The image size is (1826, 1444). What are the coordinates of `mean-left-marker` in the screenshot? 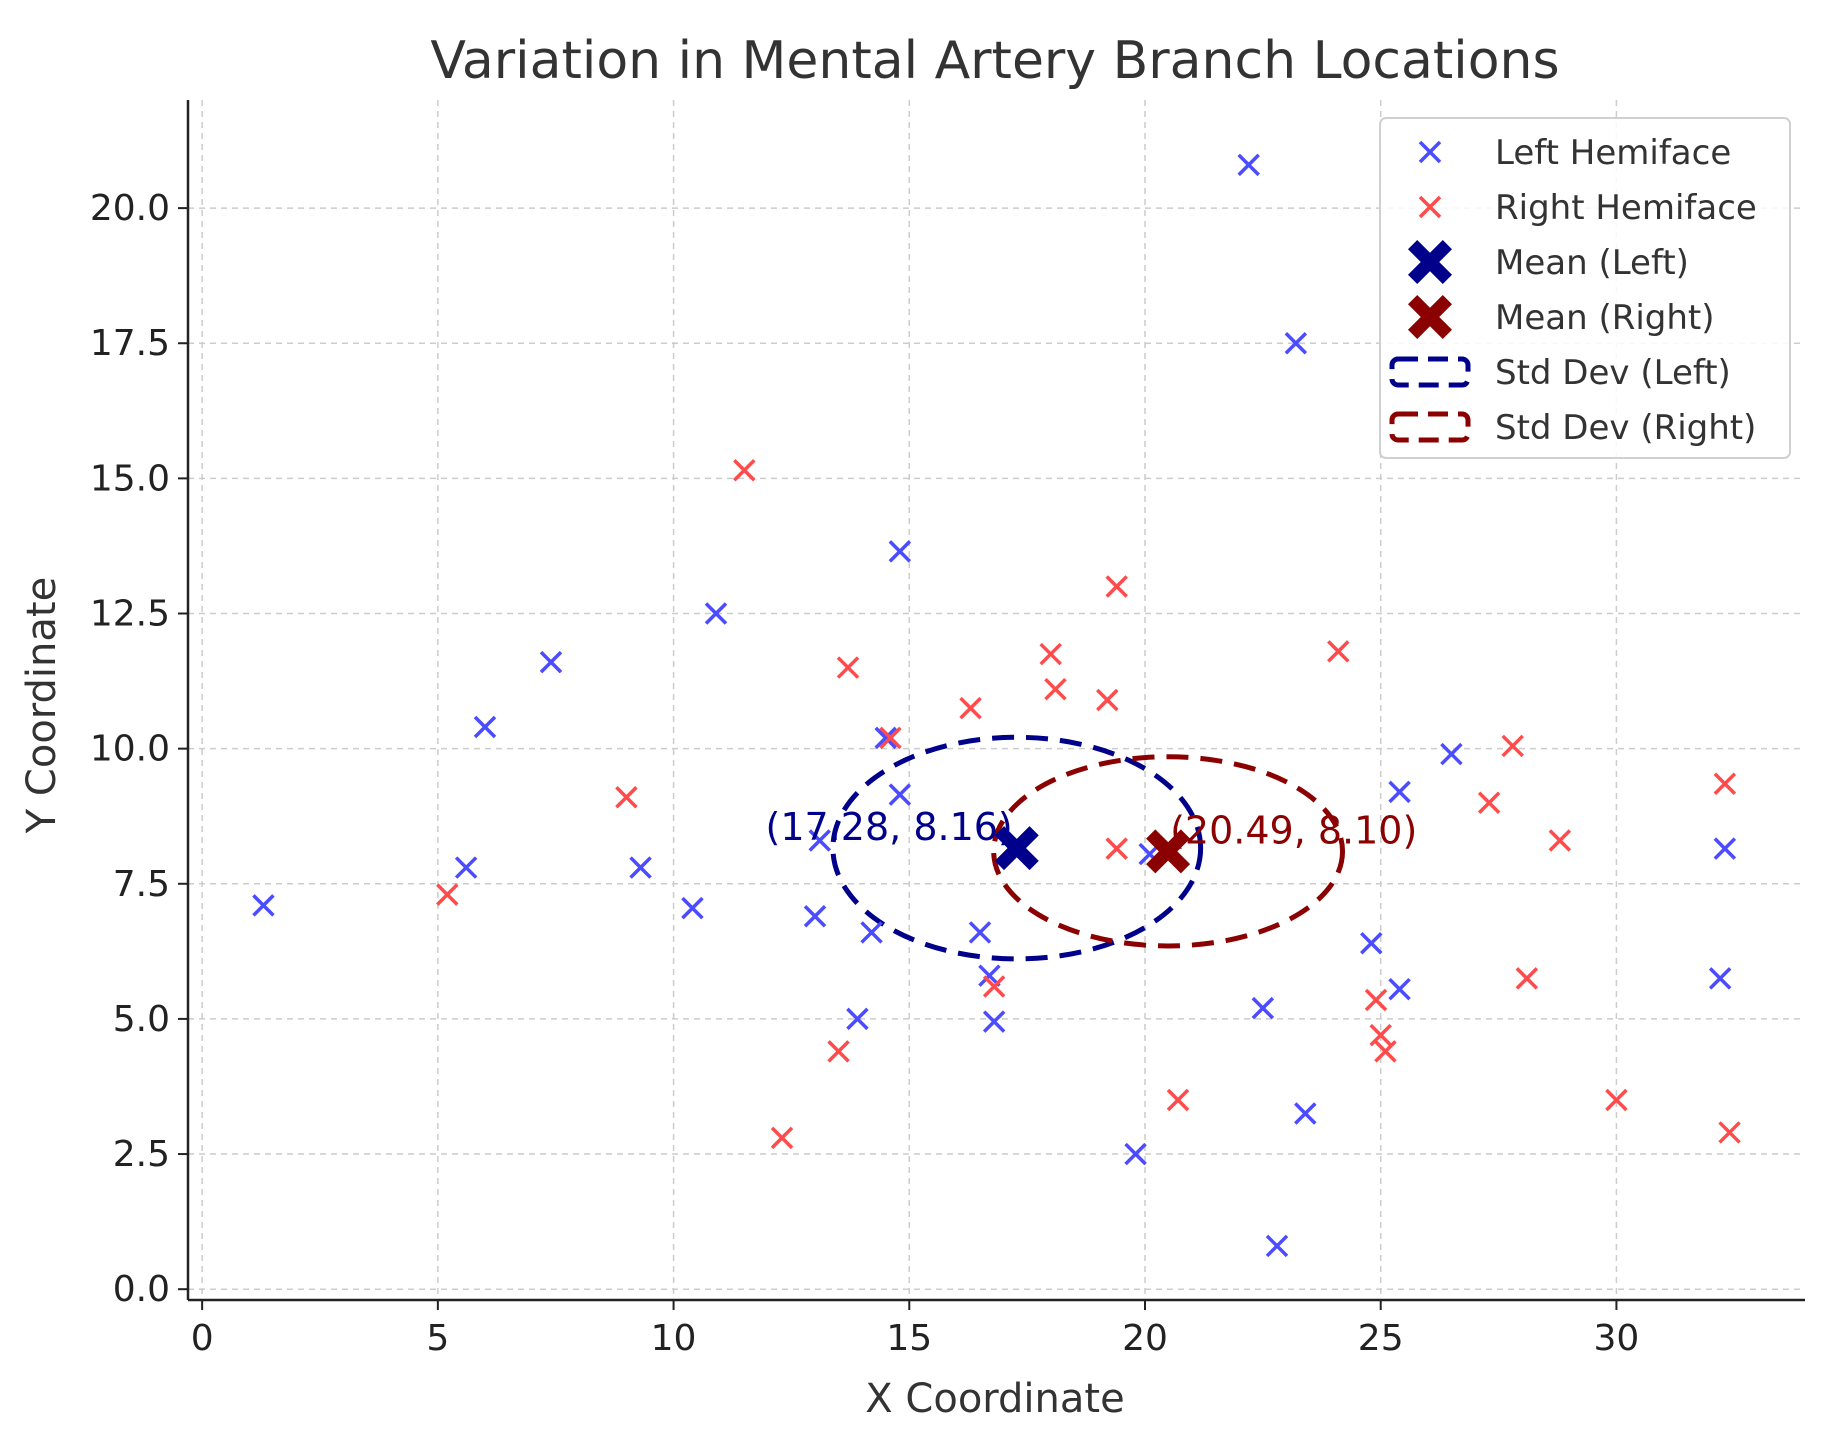 It's located at (1016, 848).